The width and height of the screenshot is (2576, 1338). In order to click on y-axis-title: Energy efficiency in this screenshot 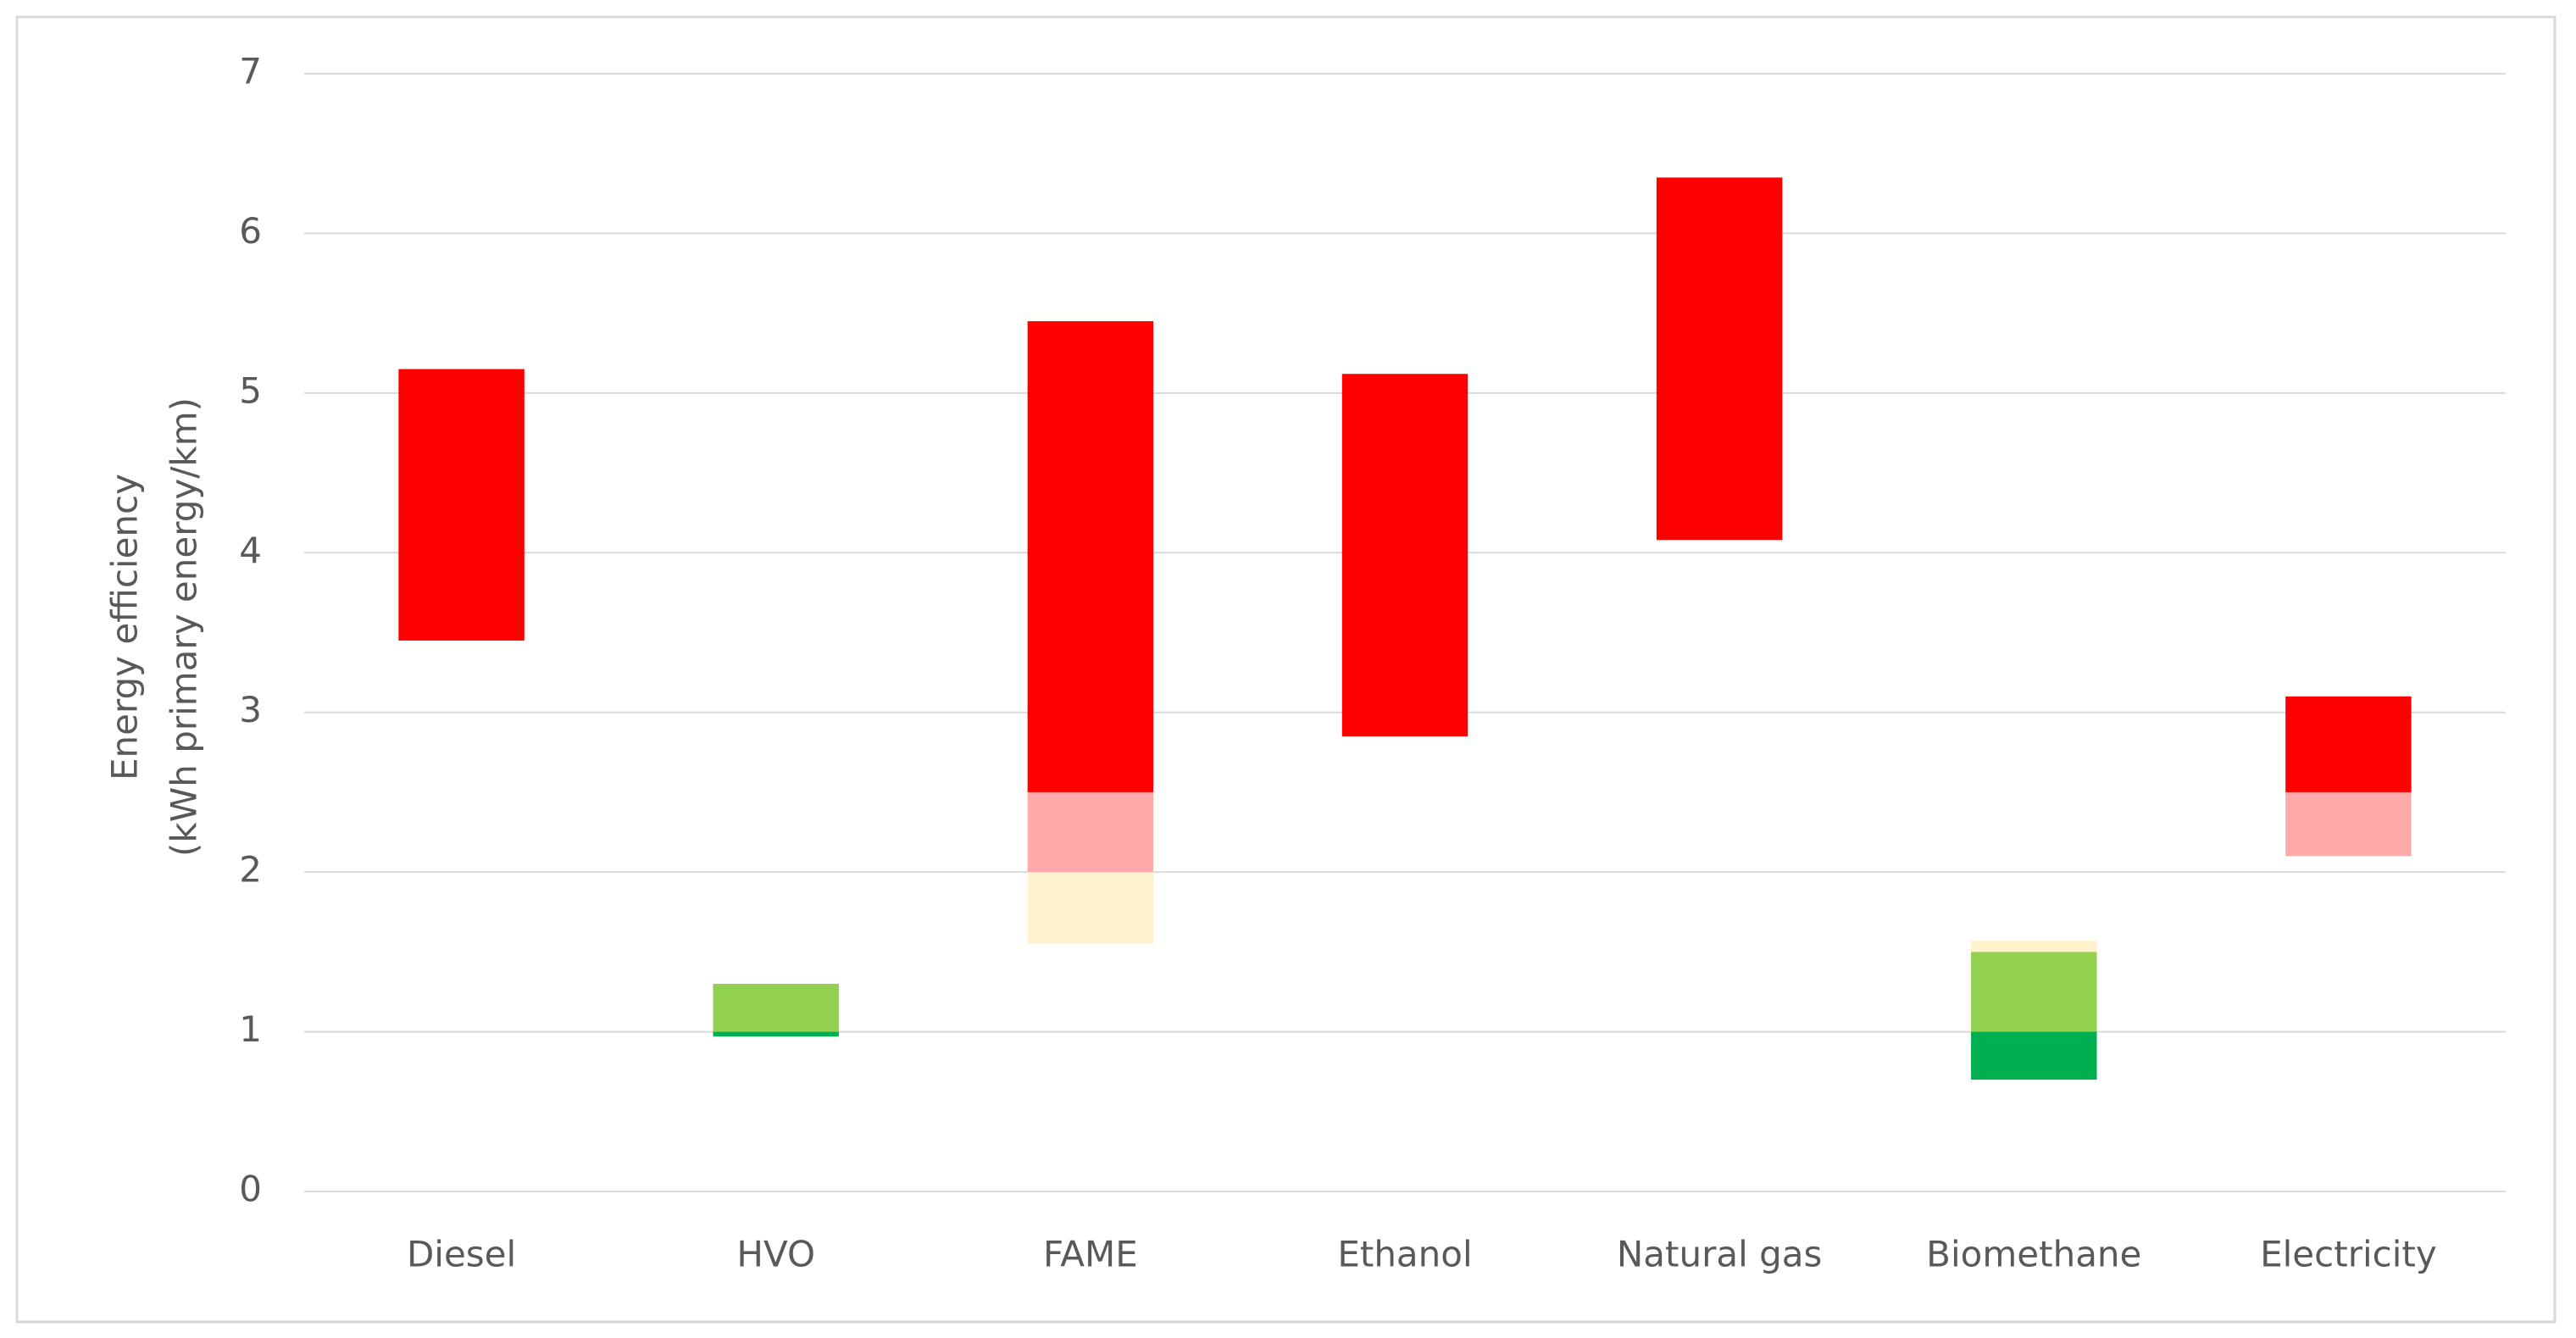, I will do `click(125, 627)`.